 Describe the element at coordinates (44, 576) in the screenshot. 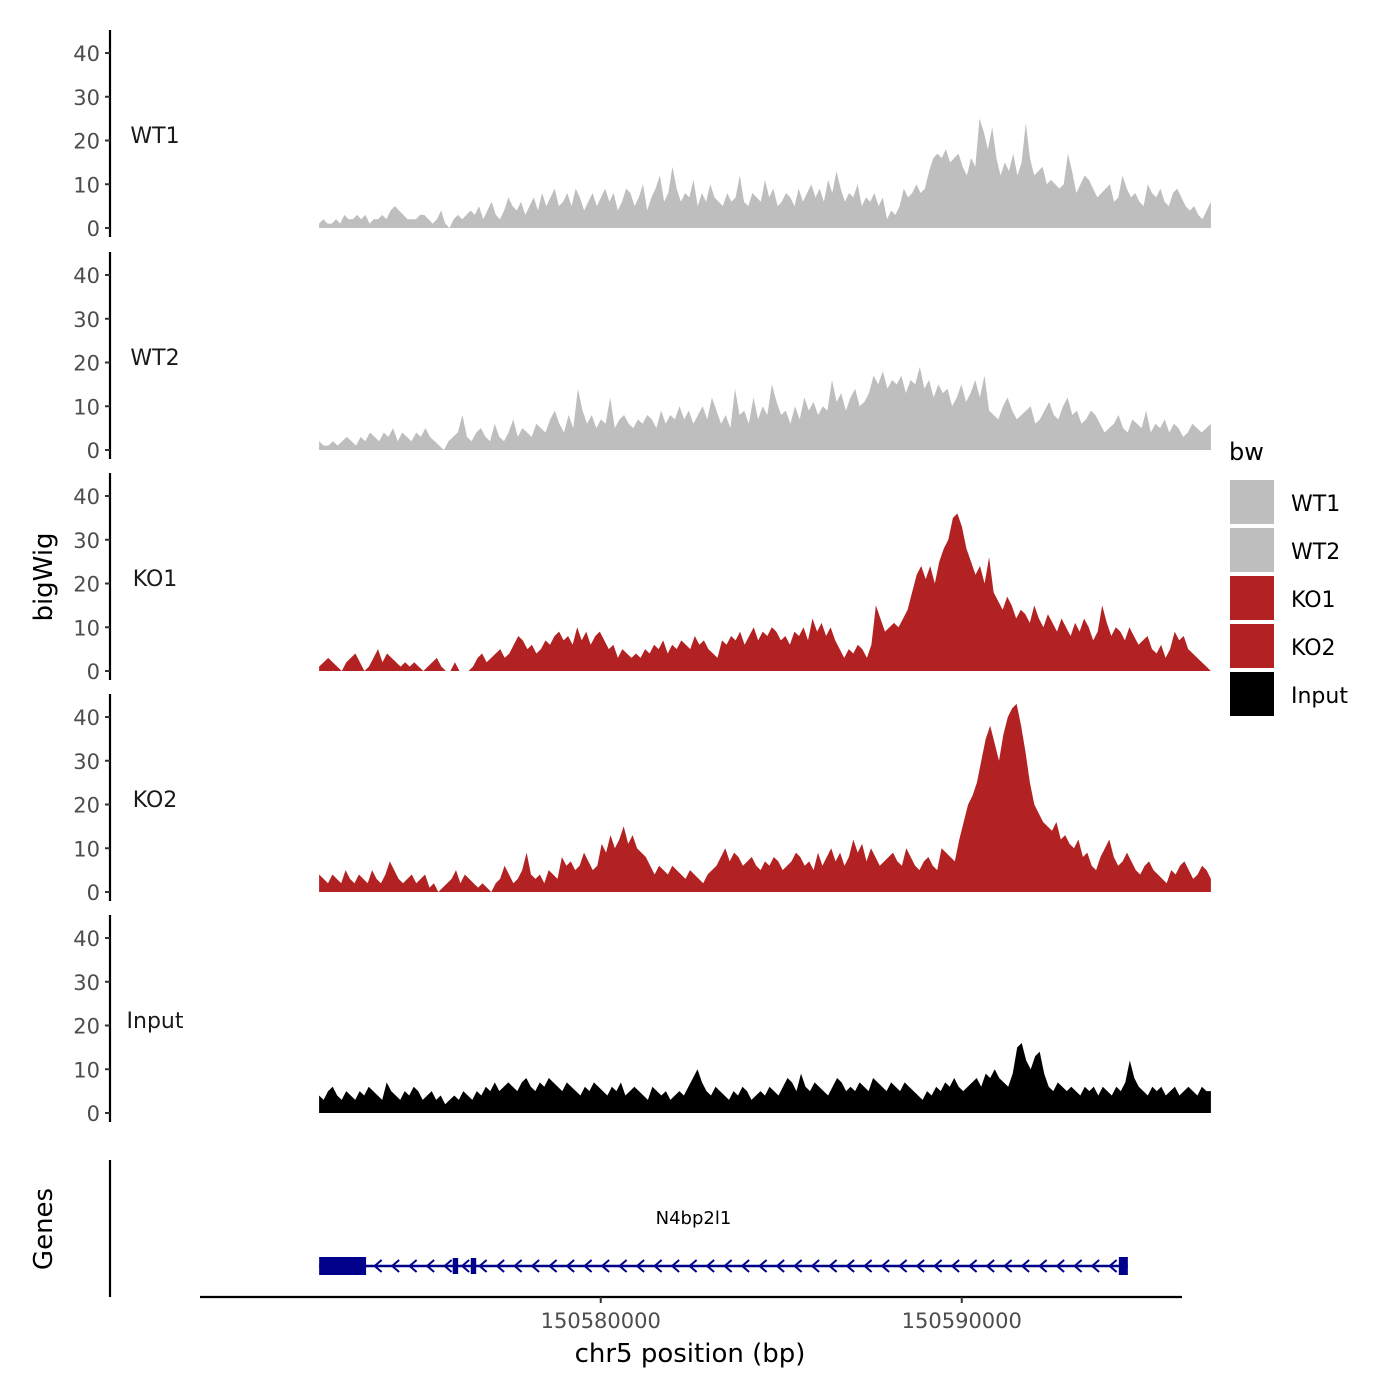

I see `y-axis-title: bigWig` at that location.